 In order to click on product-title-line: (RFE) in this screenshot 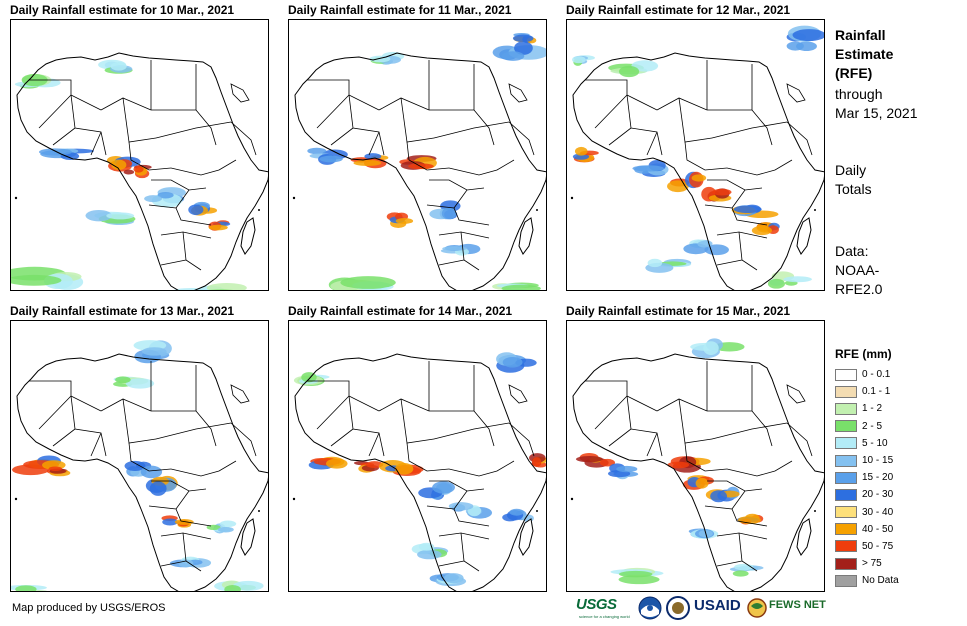, I will do `click(854, 73)`.